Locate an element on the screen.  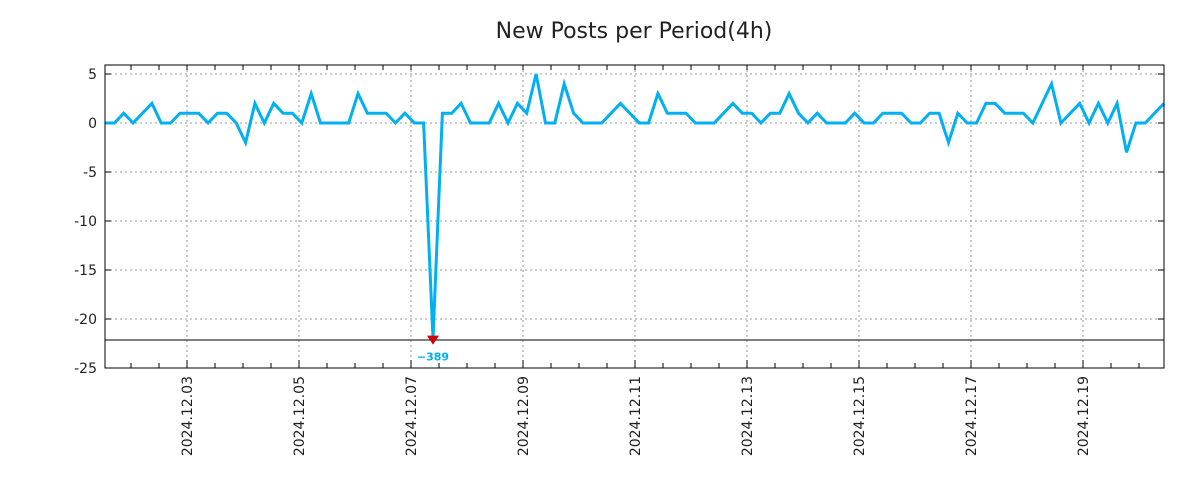
x-tick-label: 2024.12.11 is located at coordinates (636, 416).